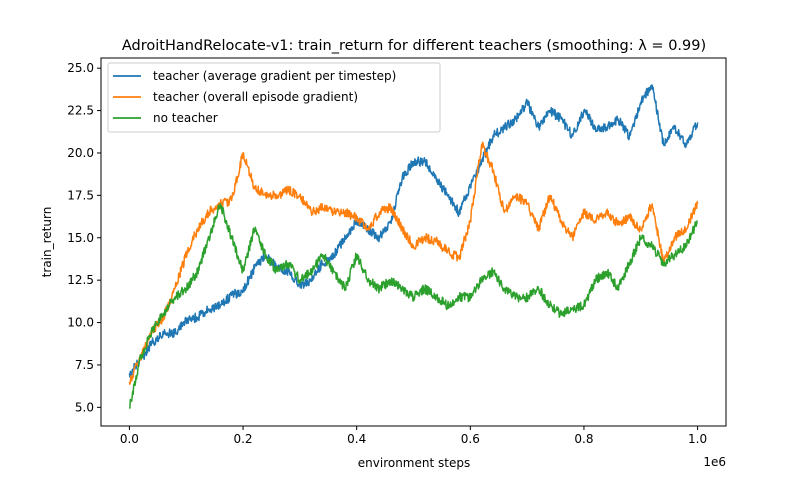 The width and height of the screenshot is (807, 480). What do you see at coordinates (80, 323) in the screenshot?
I see `y-tick-label: 10.0` at bounding box center [80, 323].